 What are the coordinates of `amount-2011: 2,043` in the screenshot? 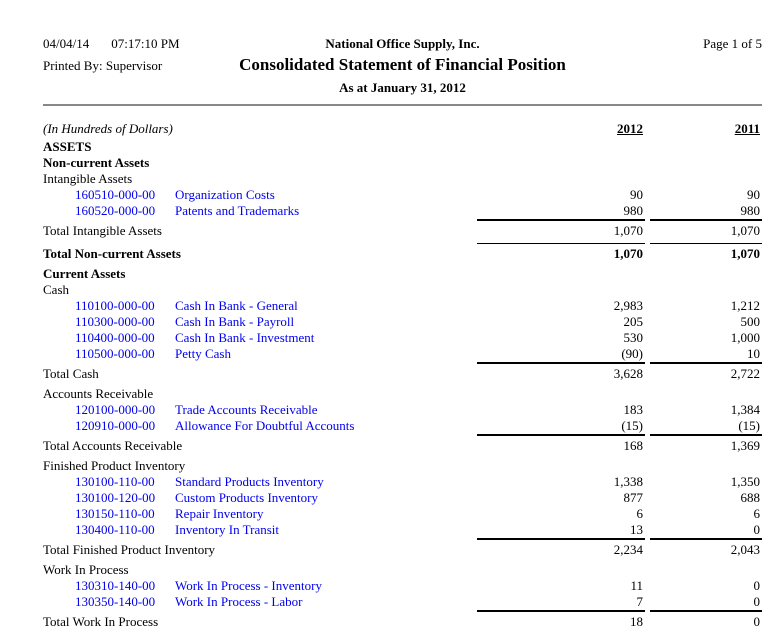 It's located at (706, 548).